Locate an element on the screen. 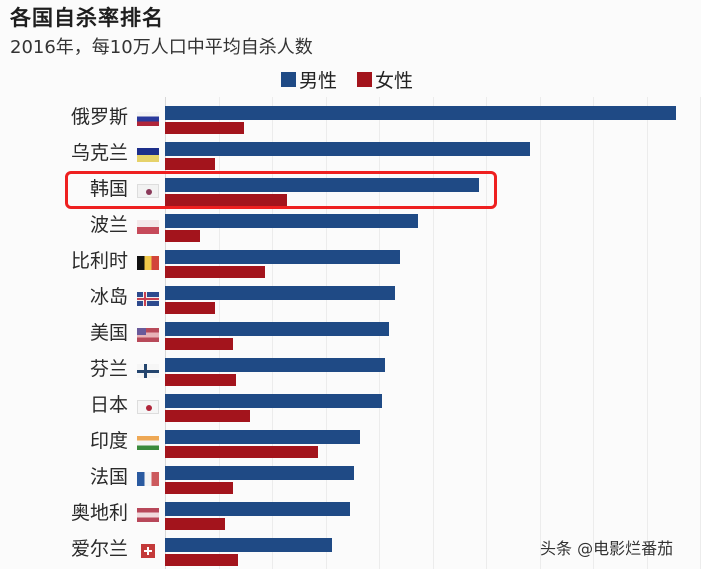  category-label: 芬兰 is located at coordinates (108, 369).